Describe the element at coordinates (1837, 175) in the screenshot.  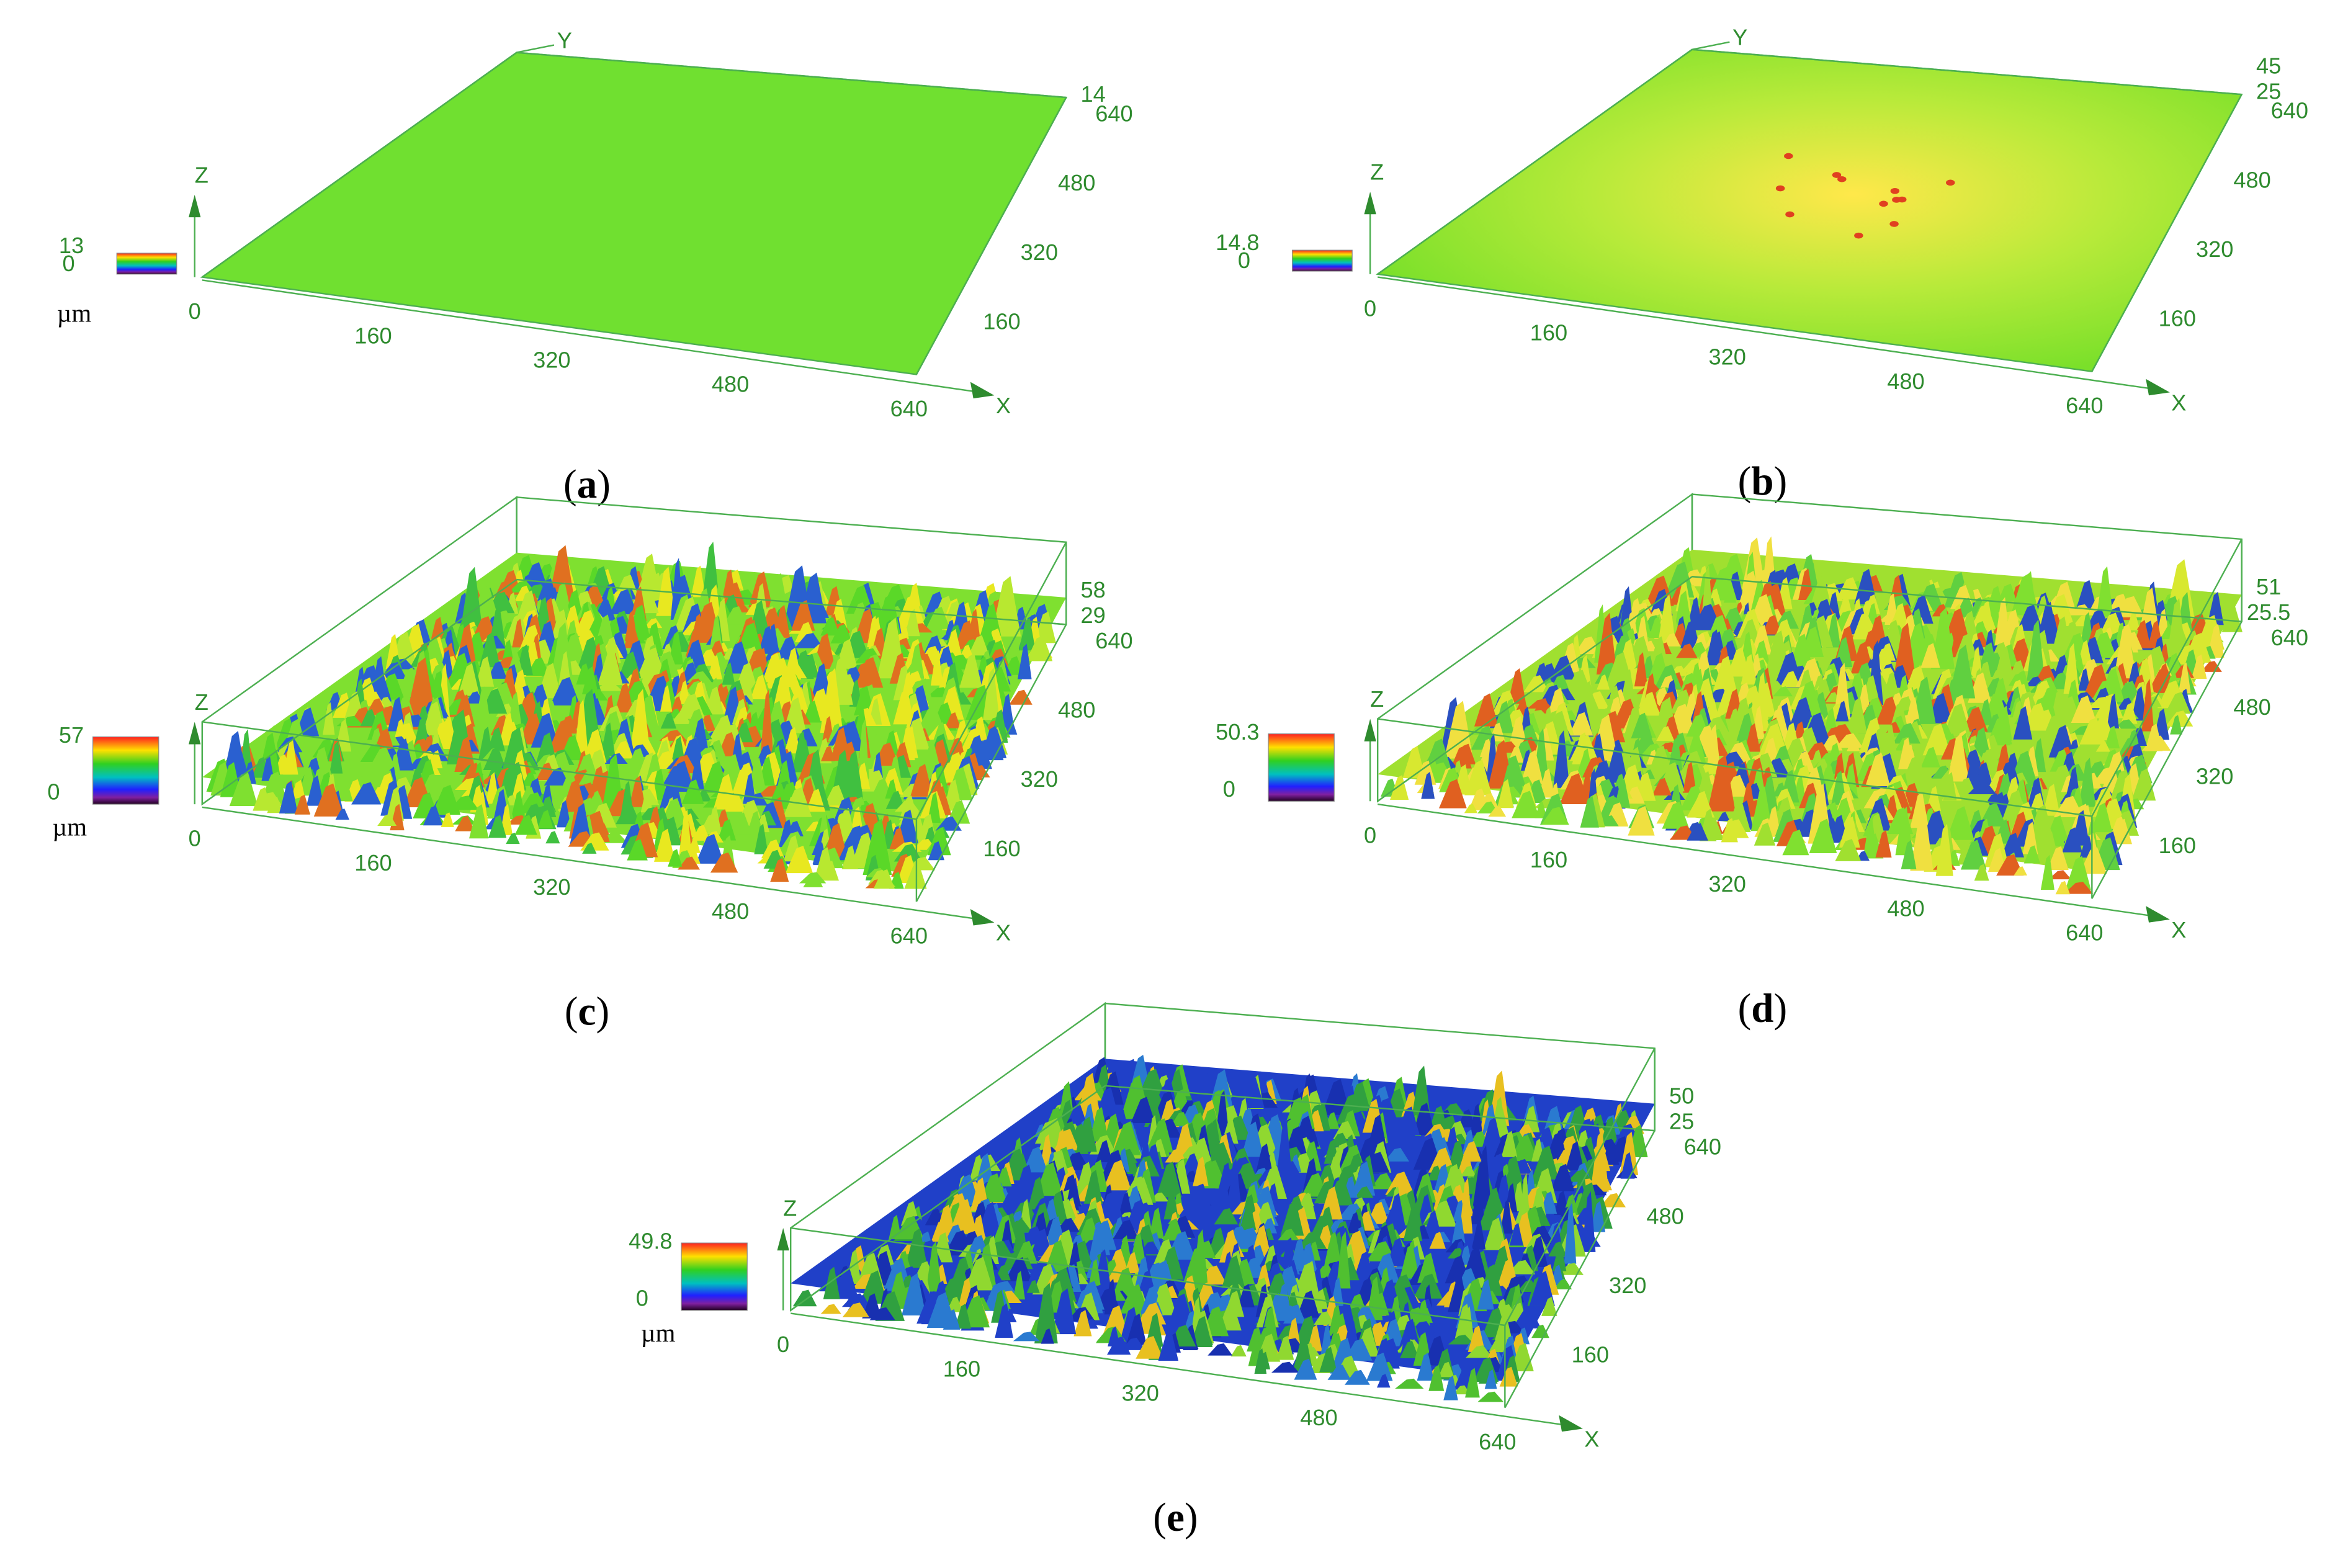
I see `surface-spot` at that location.